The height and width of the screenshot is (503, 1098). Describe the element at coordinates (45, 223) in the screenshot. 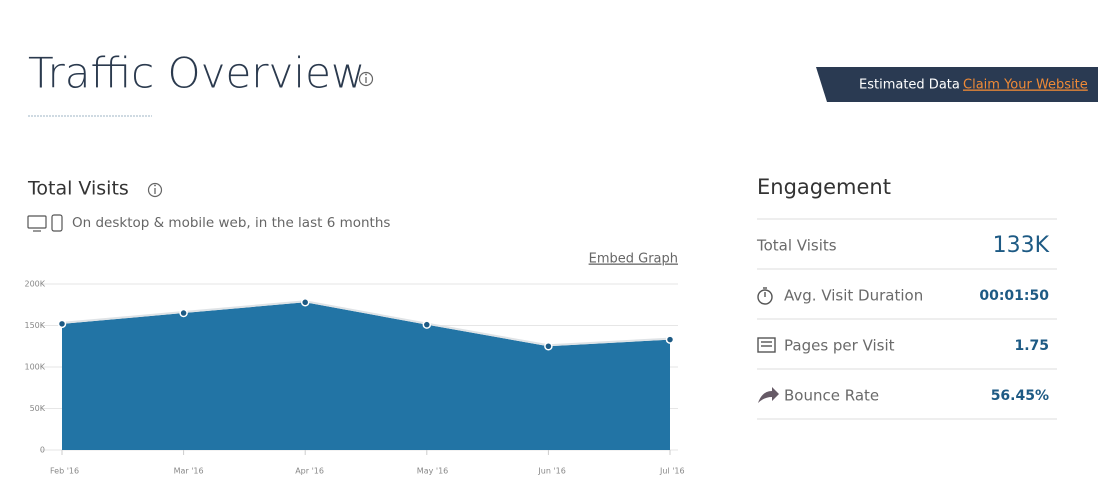

I see `device-icons` at that location.